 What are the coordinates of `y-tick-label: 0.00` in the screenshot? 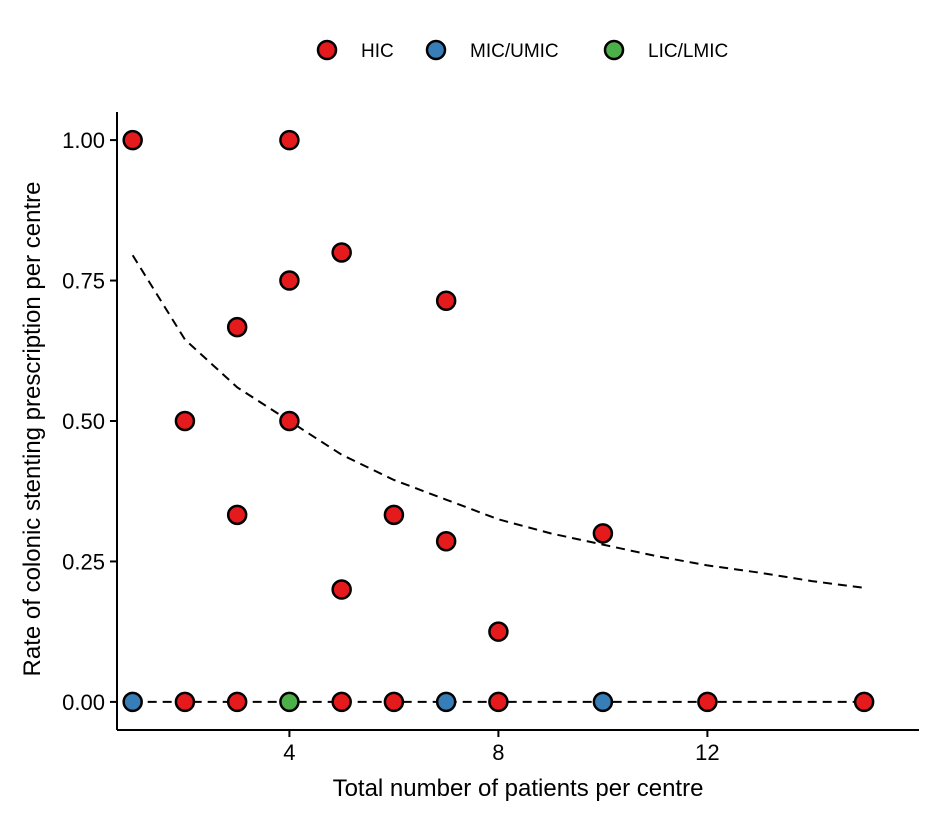 It's located at (83, 702).